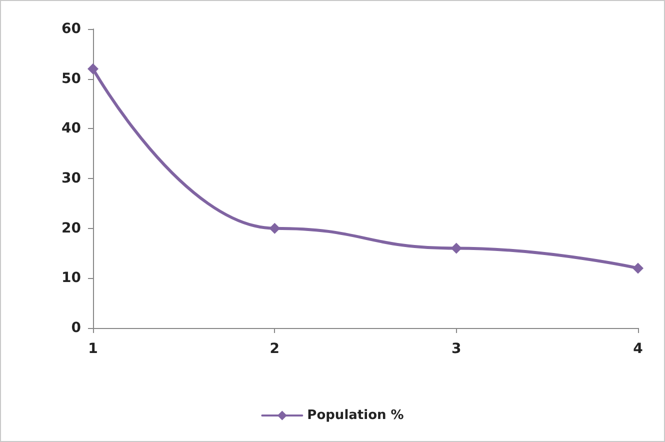 This screenshot has height=442, width=665. Describe the element at coordinates (76, 328) in the screenshot. I see `y-tick-label: 0` at that location.